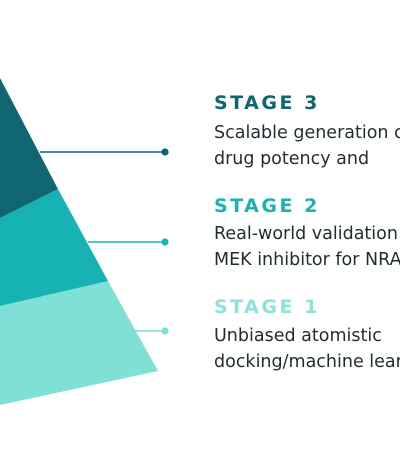 Image resolution: width=400 pixels, height=450 pixels. What do you see at coordinates (267, 206) in the screenshot?
I see `stage-2-title: STAGE 2` at bounding box center [267, 206].